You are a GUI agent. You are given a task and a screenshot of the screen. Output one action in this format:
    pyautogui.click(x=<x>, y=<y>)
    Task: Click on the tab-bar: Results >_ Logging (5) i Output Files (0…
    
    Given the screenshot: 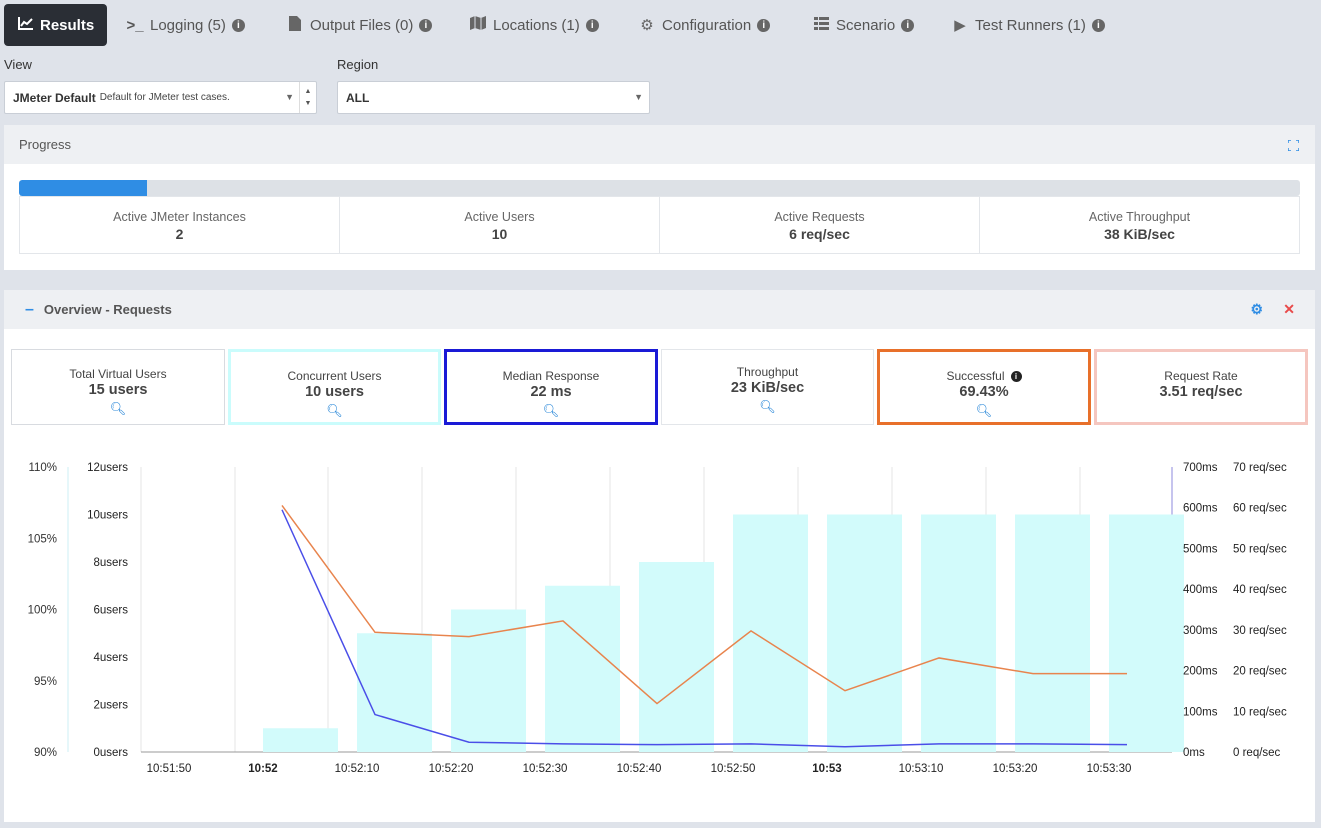 What is the action you would take?
    pyautogui.click(x=660, y=25)
    